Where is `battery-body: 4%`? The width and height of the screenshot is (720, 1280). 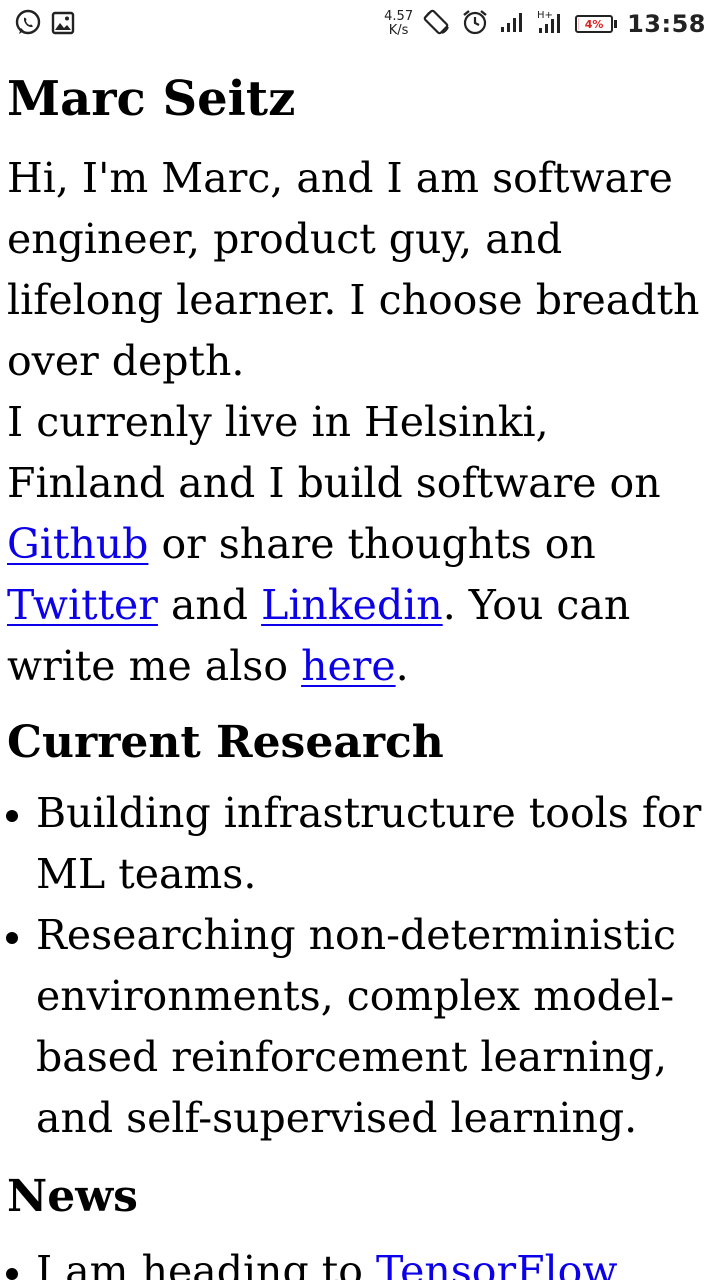
battery-body: 4% is located at coordinates (594, 24).